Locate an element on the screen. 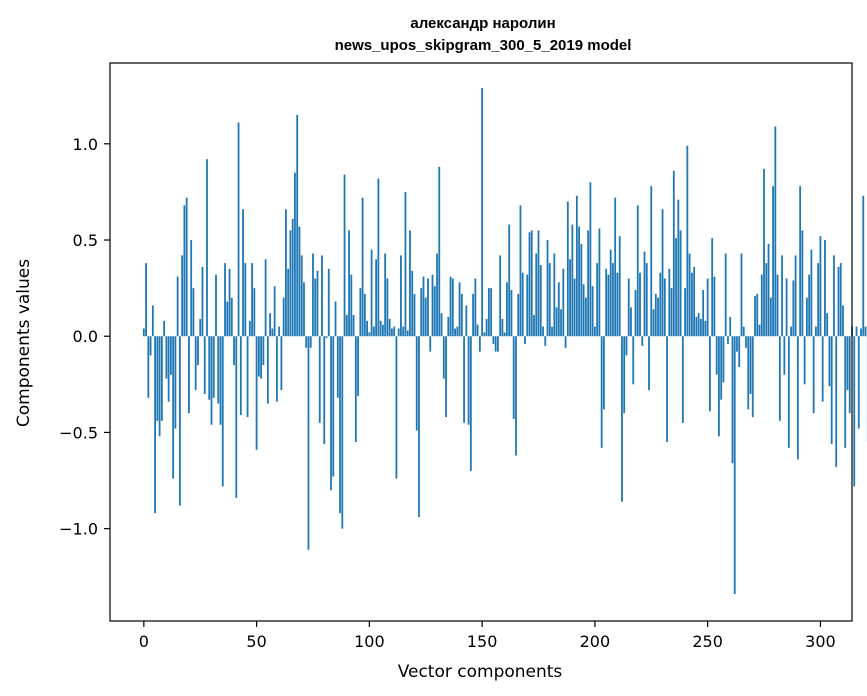  y-tick-label: 0.5 is located at coordinates (85, 240).